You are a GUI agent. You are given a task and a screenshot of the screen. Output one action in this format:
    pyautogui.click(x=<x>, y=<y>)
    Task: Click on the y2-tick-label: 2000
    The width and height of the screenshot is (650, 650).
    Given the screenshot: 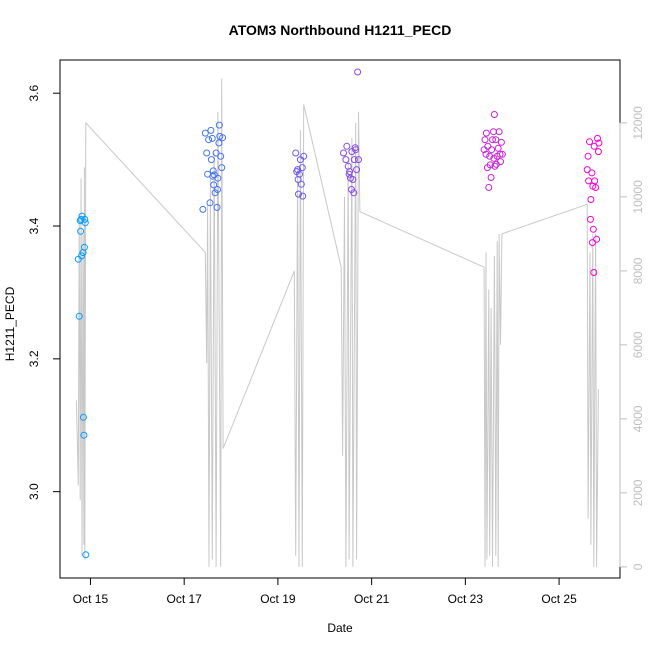 What is the action you would take?
    pyautogui.click(x=638, y=492)
    